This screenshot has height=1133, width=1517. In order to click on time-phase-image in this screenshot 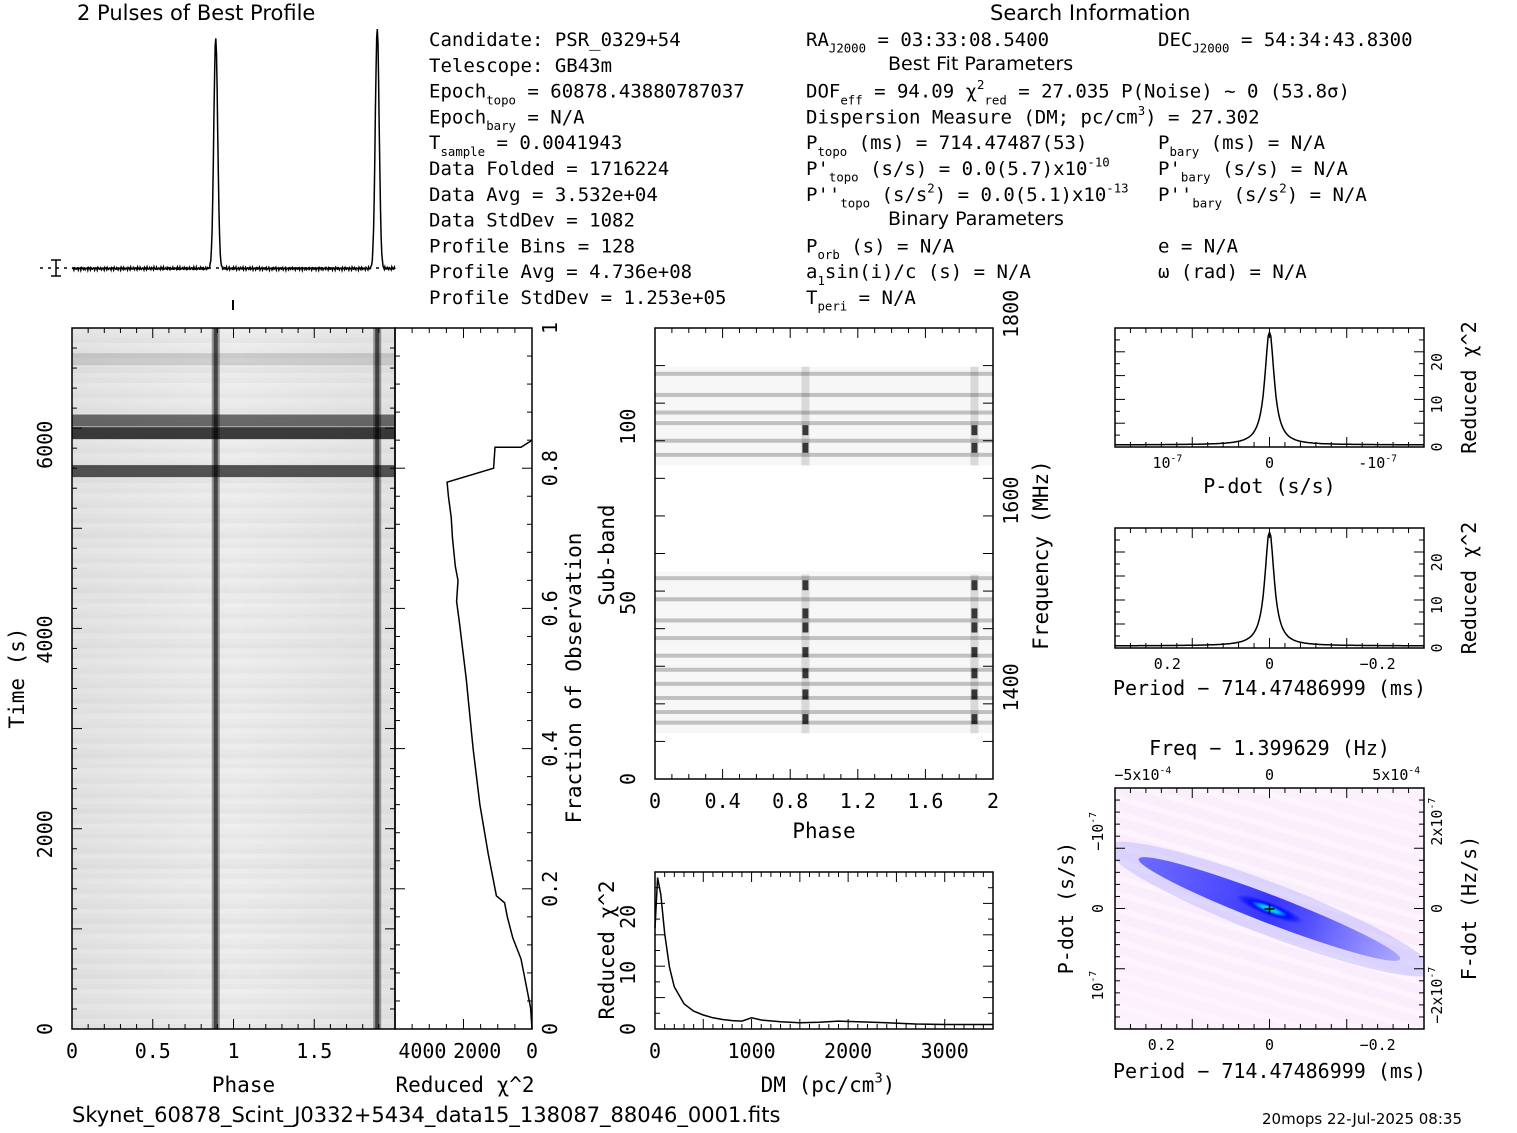, I will do `click(233, 678)`.